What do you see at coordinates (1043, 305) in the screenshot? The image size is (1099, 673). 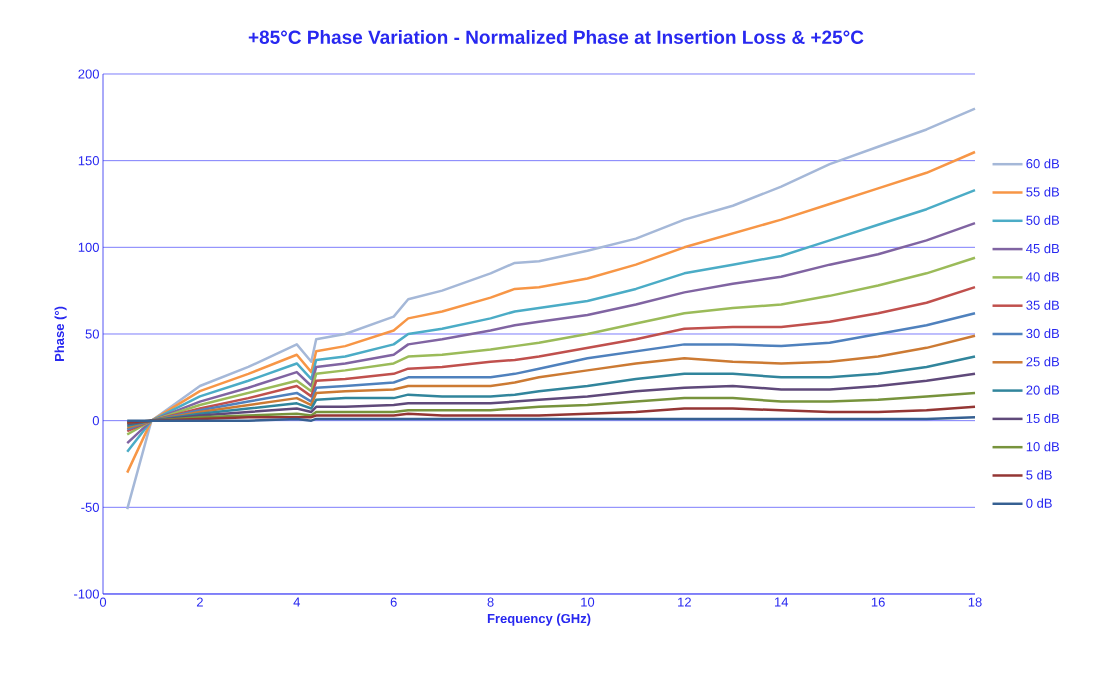 I see `legend-label: 35 dB` at bounding box center [1043, 305].